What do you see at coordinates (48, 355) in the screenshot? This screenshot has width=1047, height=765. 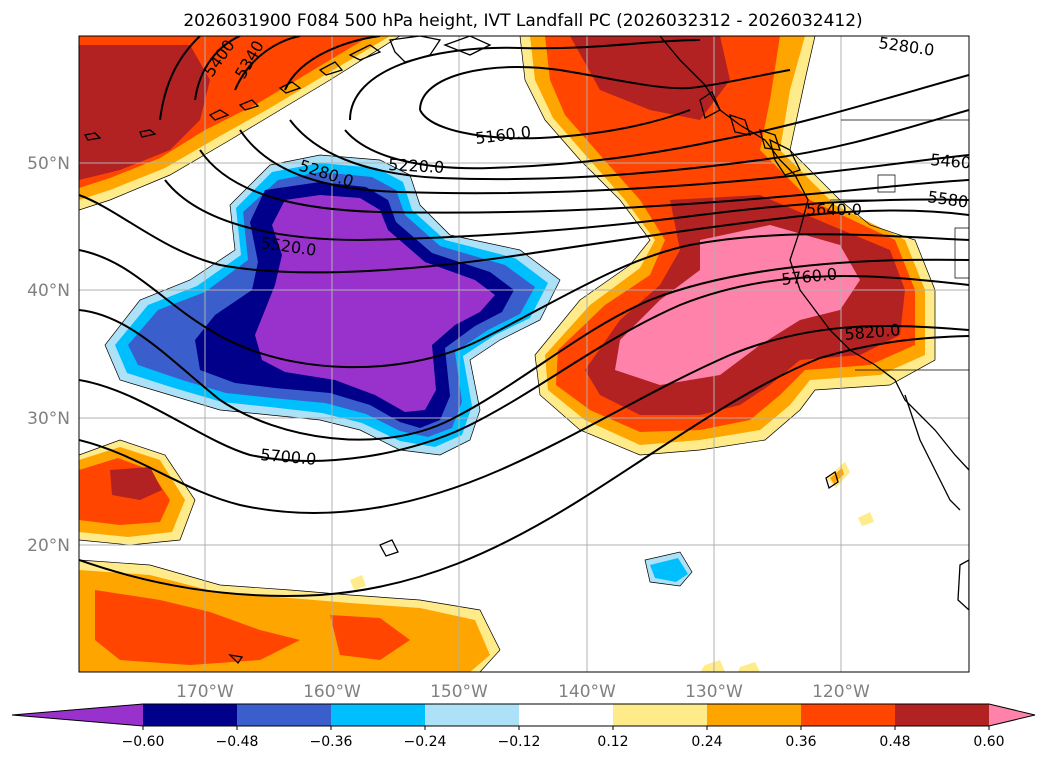 I see `latitude-labels: 50°N 40°N 30°N 20°N` at bounding box center [48, 355].